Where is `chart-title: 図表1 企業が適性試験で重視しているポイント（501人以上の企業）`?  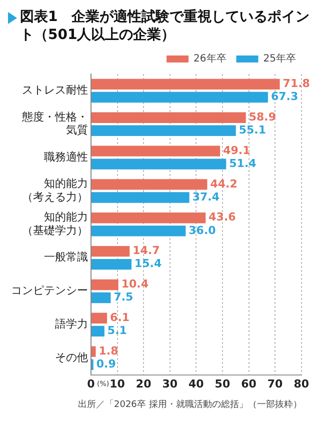 chart-title: 図表1 企業が適性試験で重視しているポイント（501人以上の企業） is located at coordinates (165, 26).